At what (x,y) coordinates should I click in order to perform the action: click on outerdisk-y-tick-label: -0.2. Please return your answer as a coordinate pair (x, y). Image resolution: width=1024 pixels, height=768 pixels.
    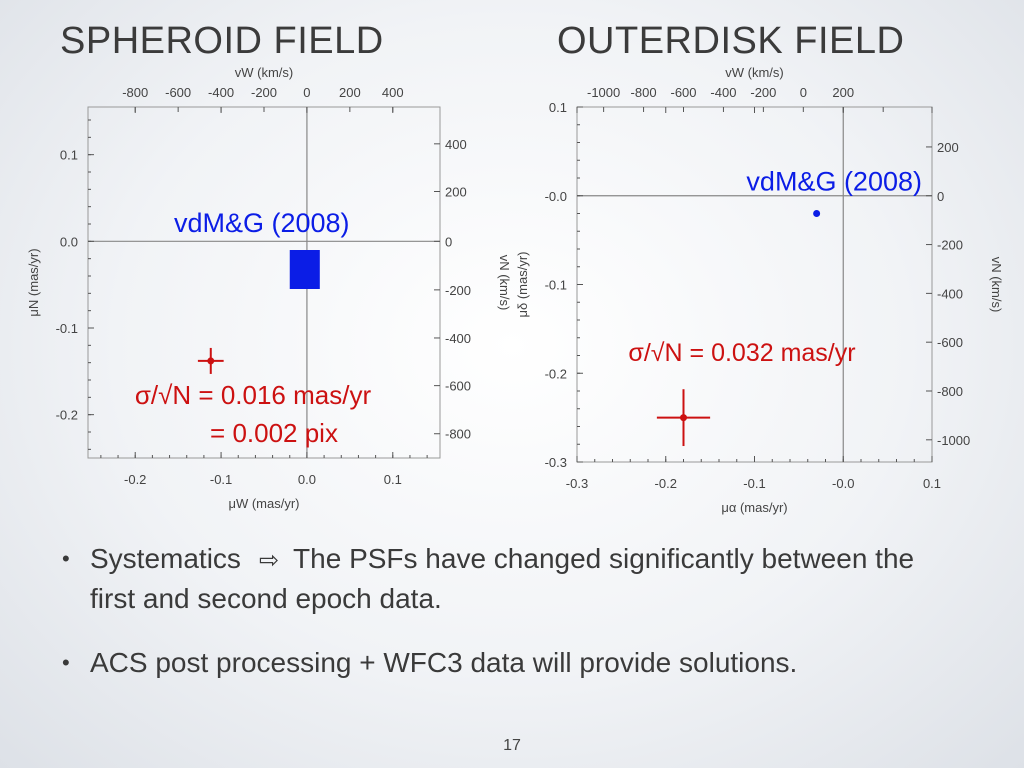
    Looking at the image, I should click on (556, 373).